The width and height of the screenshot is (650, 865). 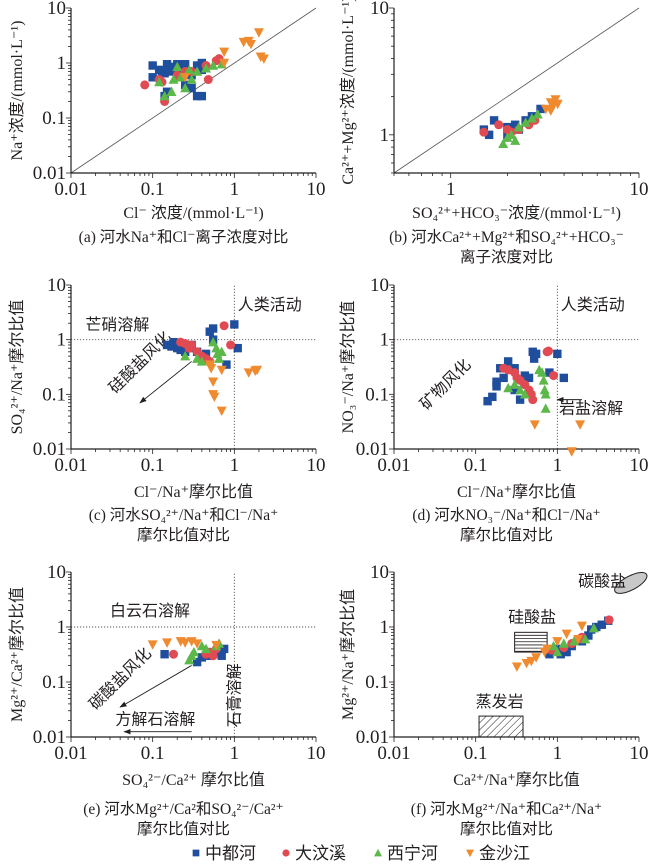 I want to click on panel-caption: (c) 河水SO₄²⁺/Na⁺和Cl⁻/Na⁺, so click(x=184, y=515).